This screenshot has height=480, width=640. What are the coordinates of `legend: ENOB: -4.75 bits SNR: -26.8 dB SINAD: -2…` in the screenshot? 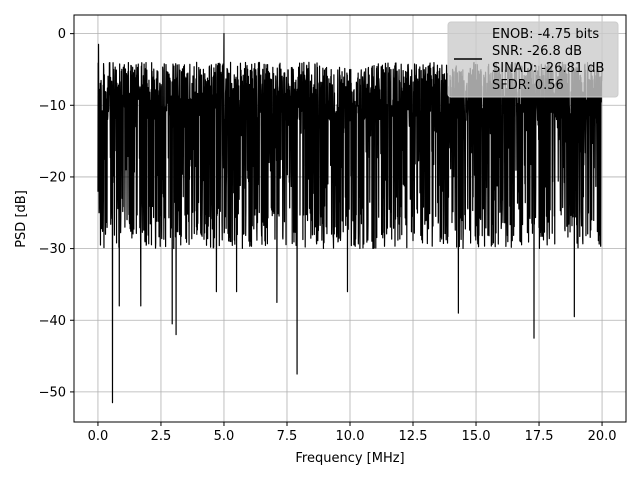 It's located at (533, 59).